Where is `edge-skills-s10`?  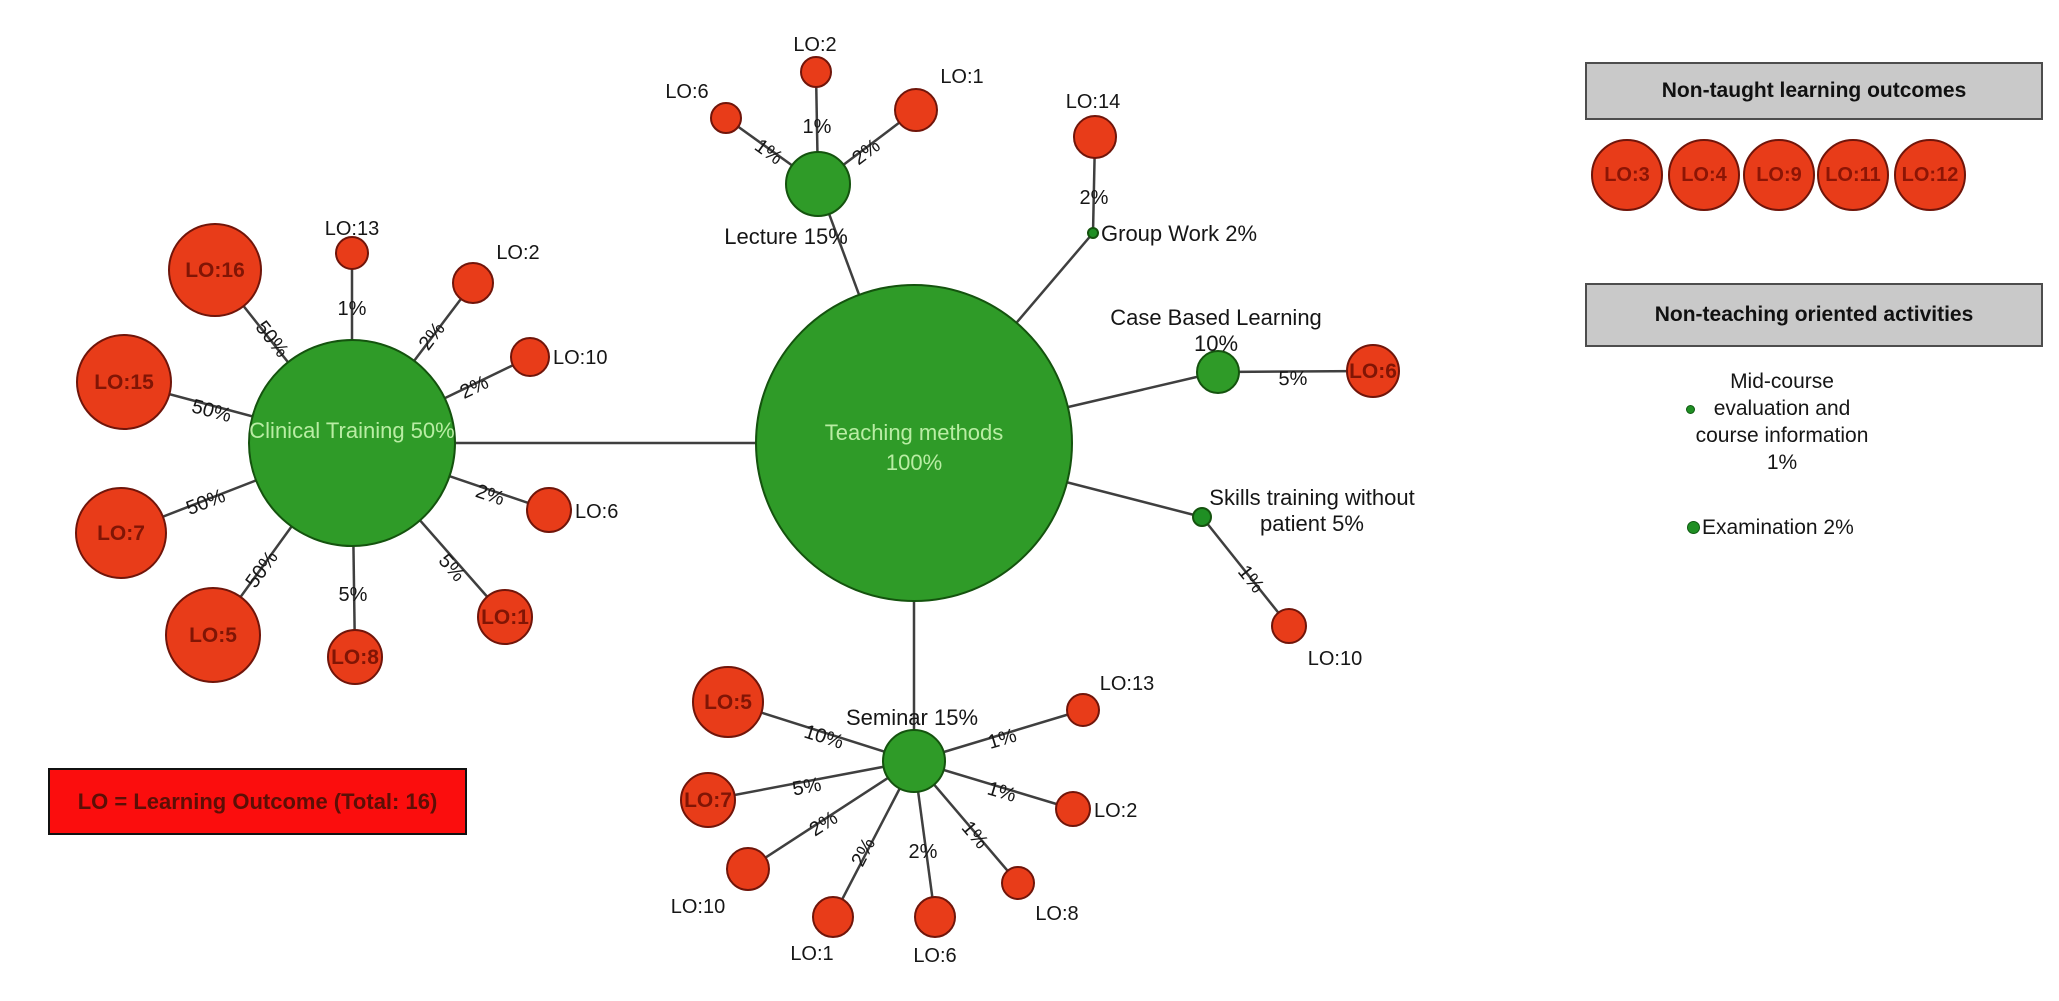 edge-skills-s10 is located at coordinates (1245, 571).